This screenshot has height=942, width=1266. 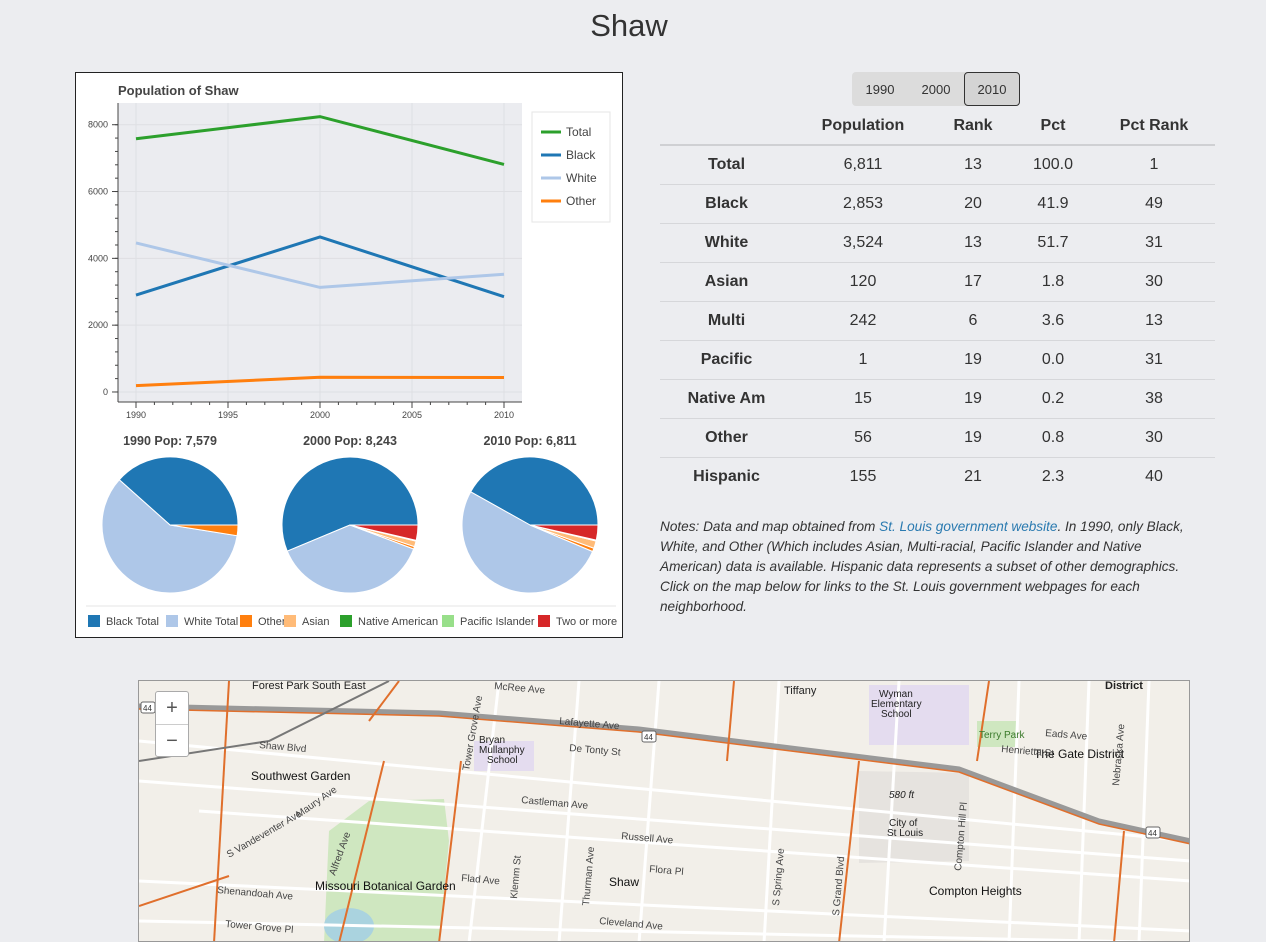 What do you see at coordinates (664, 776) in the screenshot?
I see `interstate-44-boundary` at bounding box center [664, 776].